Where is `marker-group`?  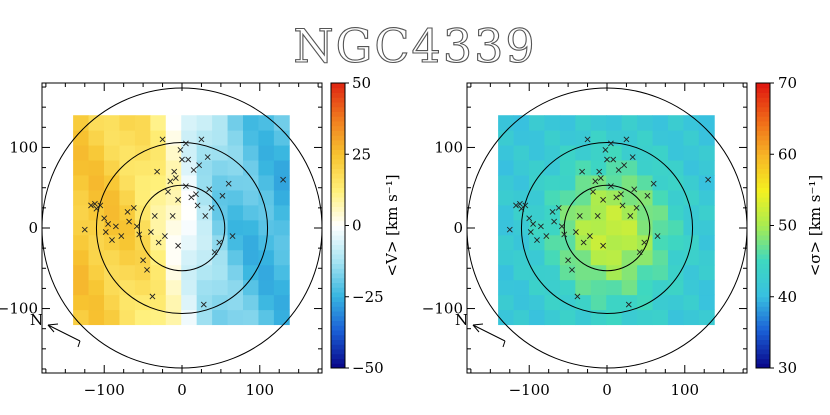
marker-group is located at coordinates (184, 222).